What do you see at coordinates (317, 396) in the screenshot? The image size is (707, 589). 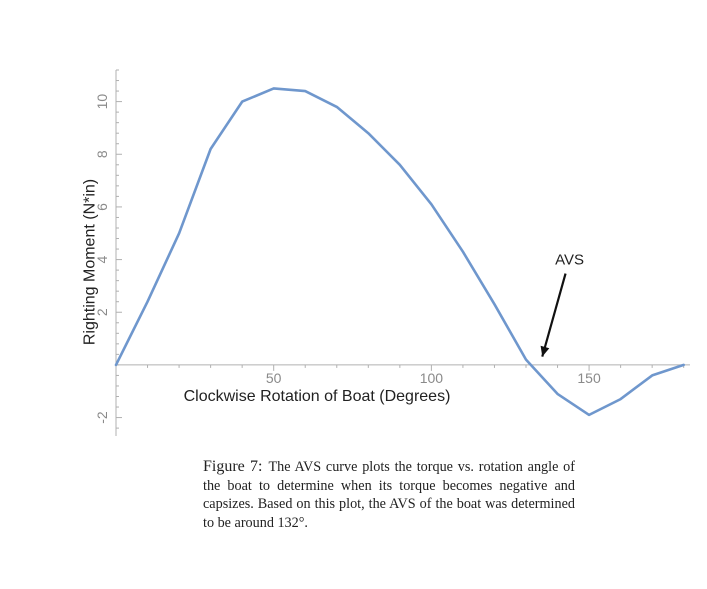 I see `x-axis-title: Clockwise Rotation of Boat (Degrees)` at bounding box center [317, 396].